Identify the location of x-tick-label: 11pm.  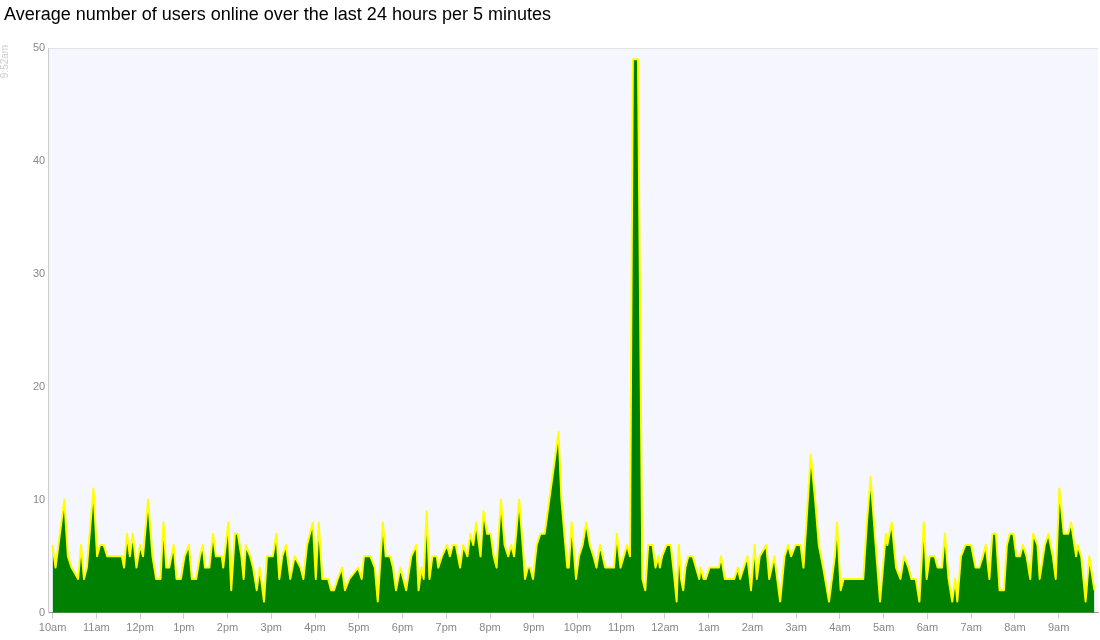
(621, 627).